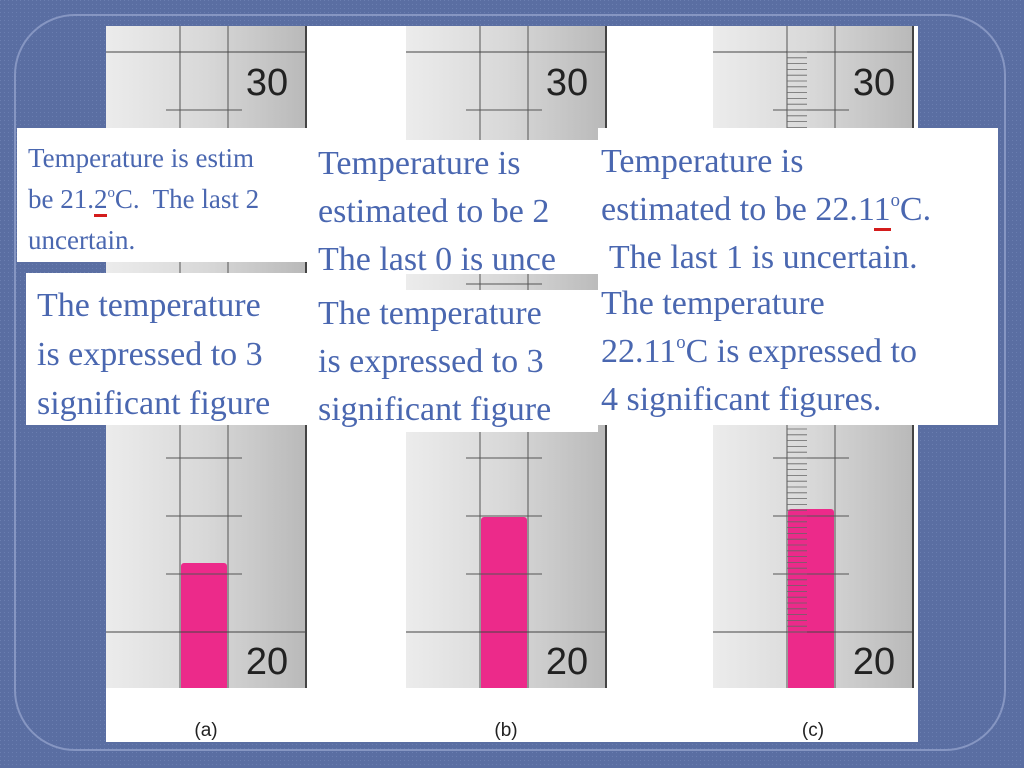 Image resolution: width=1024 pixels, height=768 pixels. I want to click on underlined-digit: 1, so click(882, 211).